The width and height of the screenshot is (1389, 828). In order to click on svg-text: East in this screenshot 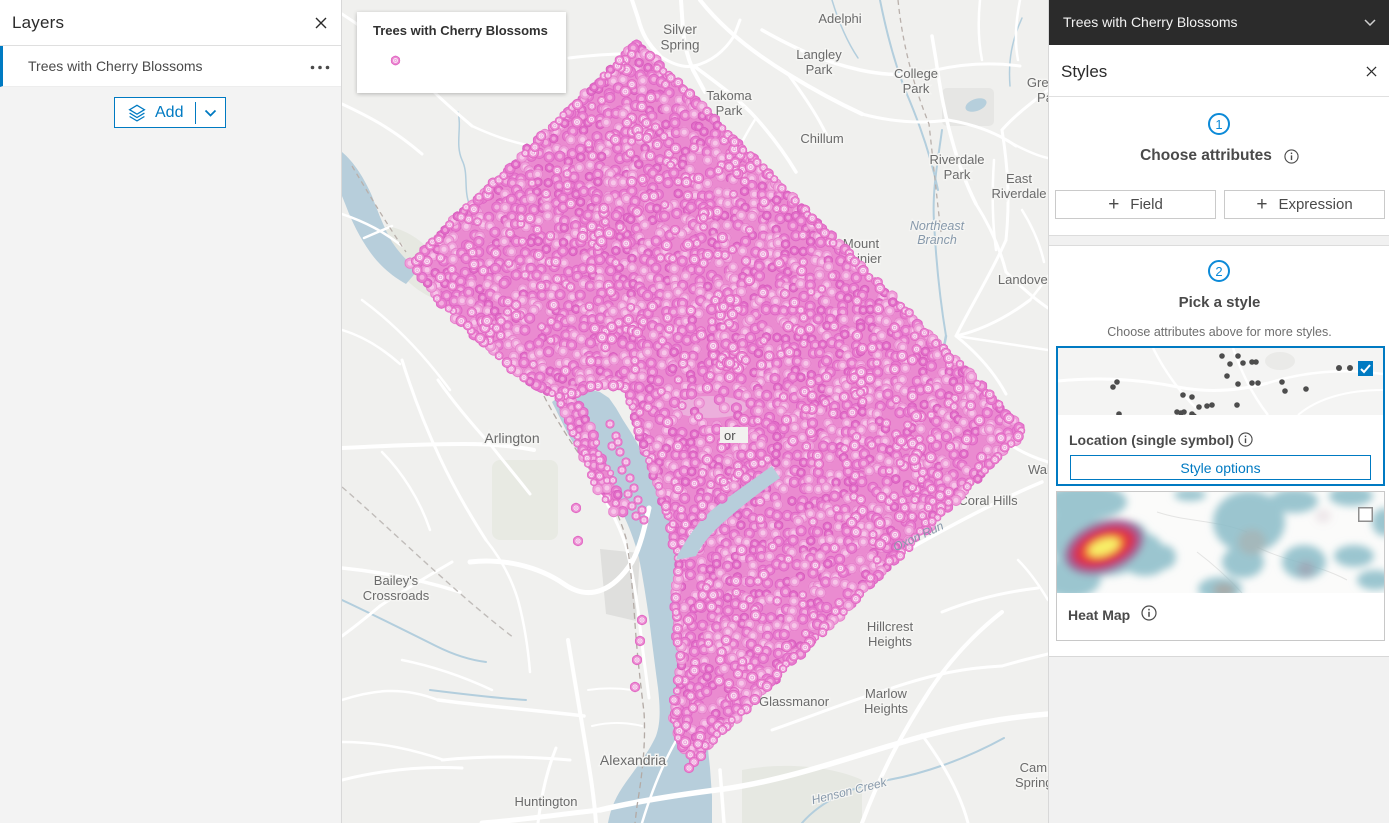, I will do `click(1019, 178)`.